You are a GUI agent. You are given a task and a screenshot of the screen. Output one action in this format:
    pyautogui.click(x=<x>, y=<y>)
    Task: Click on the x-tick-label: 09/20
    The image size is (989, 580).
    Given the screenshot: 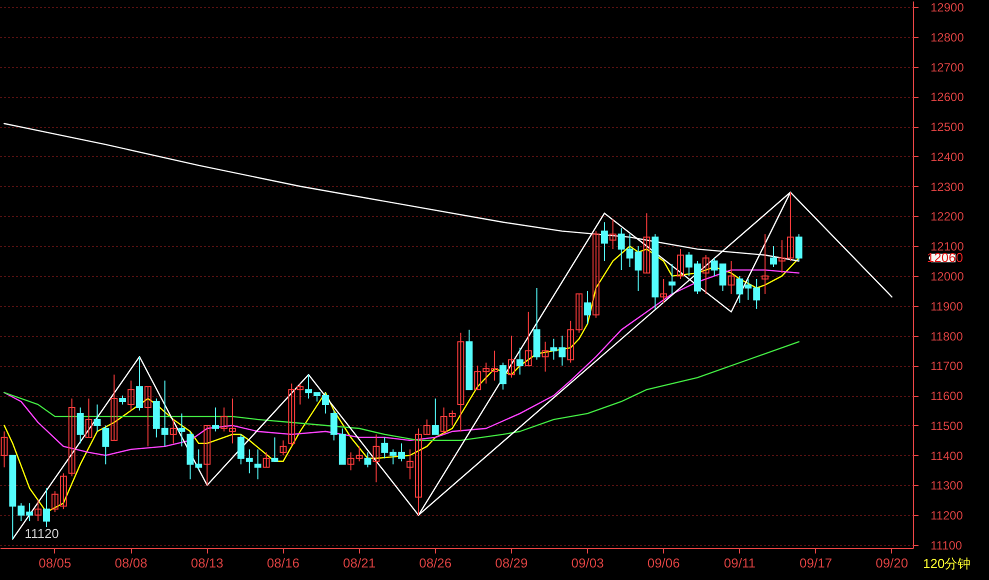 What is the action you would take?
    pyautogui.click(x=892, y=563)
    